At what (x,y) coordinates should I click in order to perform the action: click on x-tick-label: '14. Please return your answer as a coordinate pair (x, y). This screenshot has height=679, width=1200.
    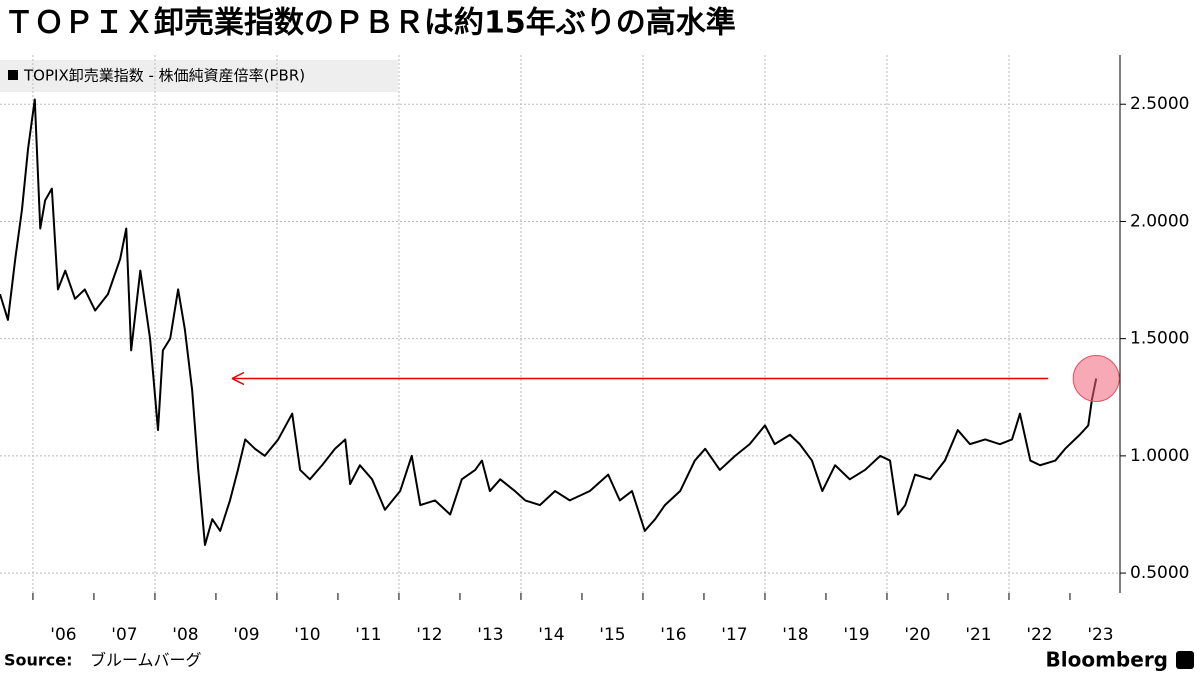
    Looking at the image, I should click on (551, 635).